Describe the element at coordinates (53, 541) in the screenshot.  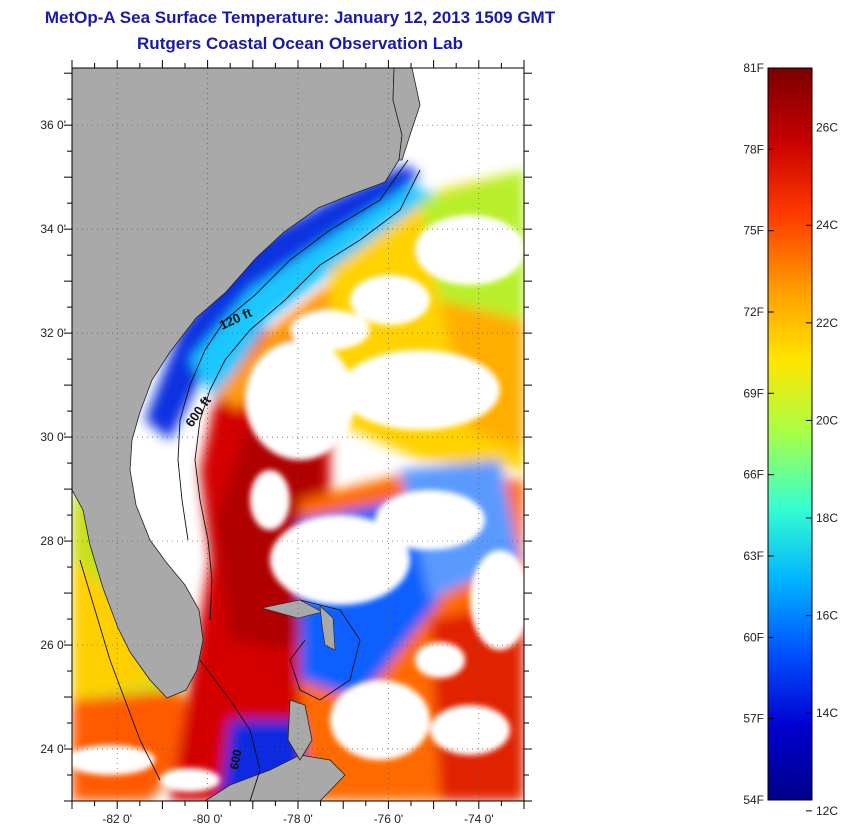
I see `lat-tick-label: 28 0'` at that location.